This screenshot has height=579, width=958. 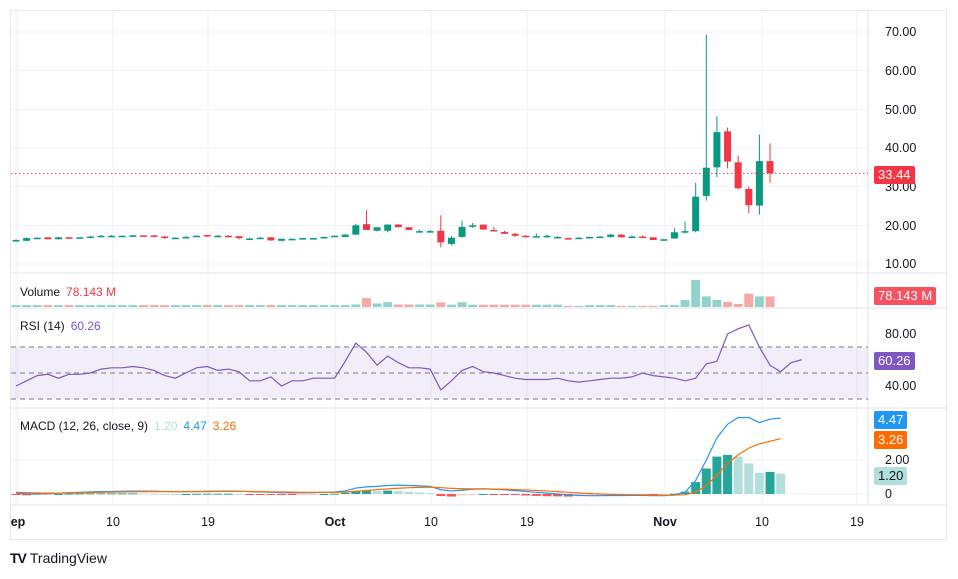 I want to click on price-tick-40: 40.00, so click(x=901, y=148).